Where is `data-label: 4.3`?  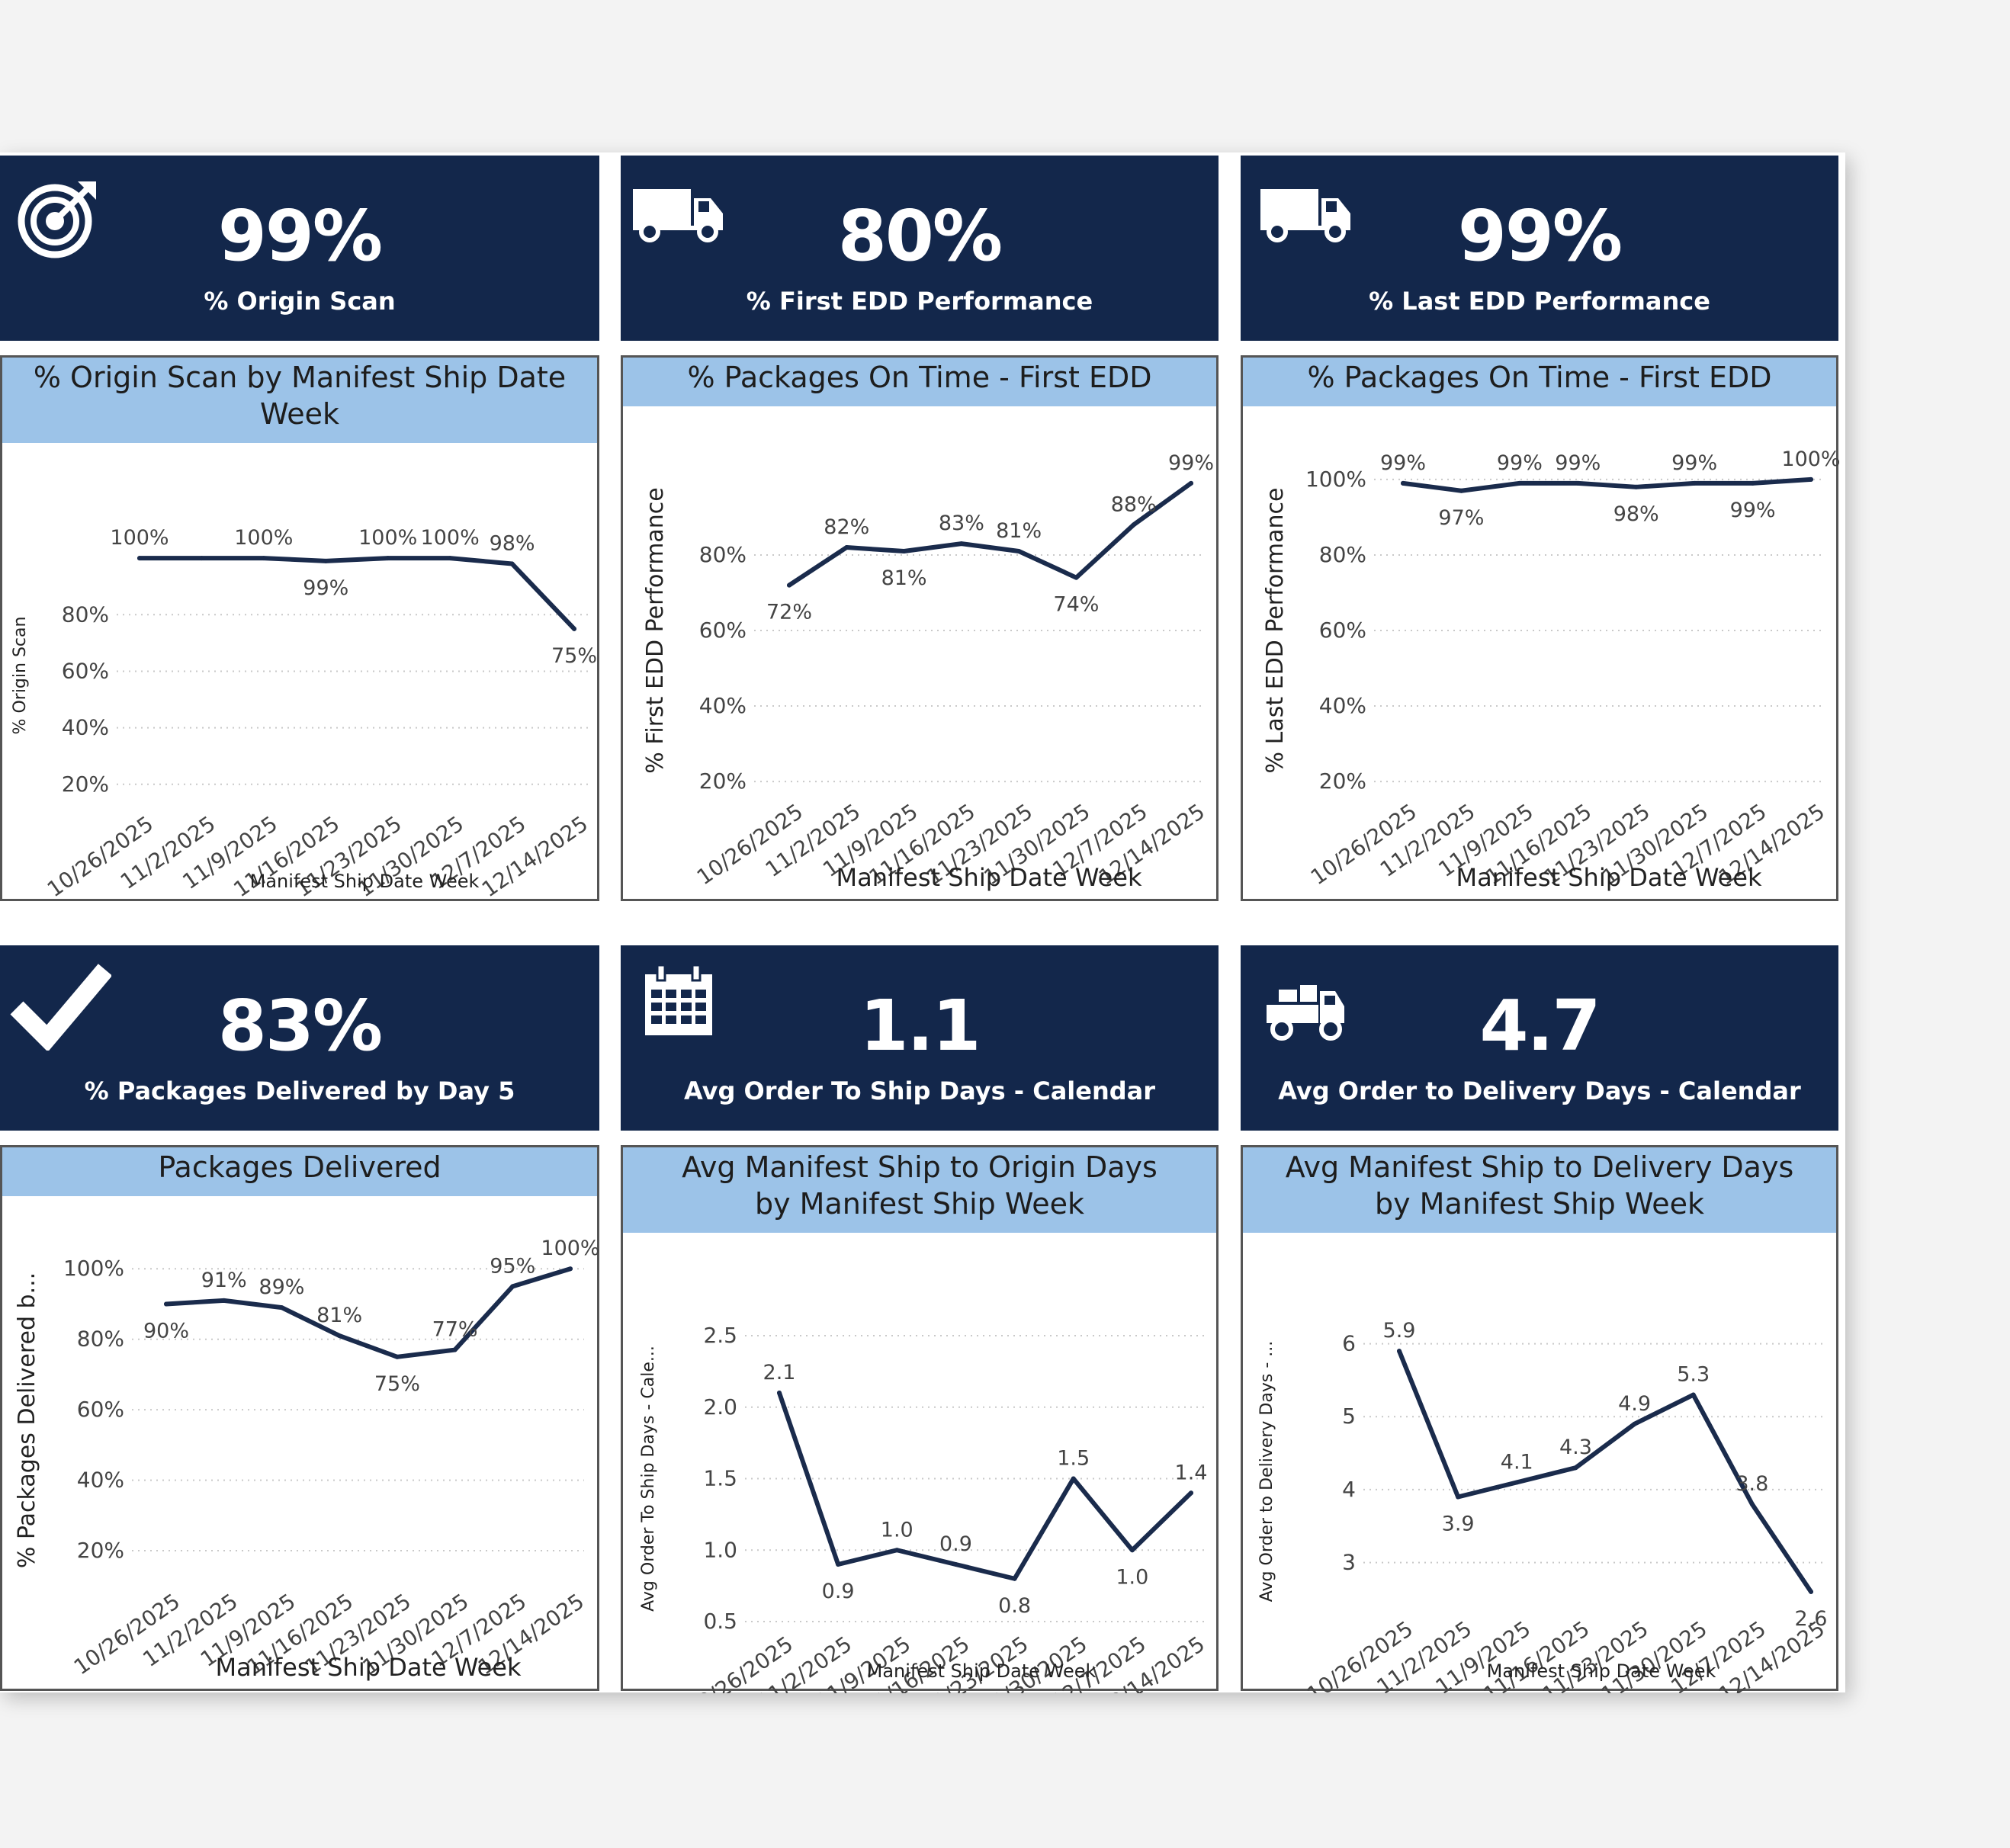
data-label: 4.3 is located at coordinates (1576, 1447).